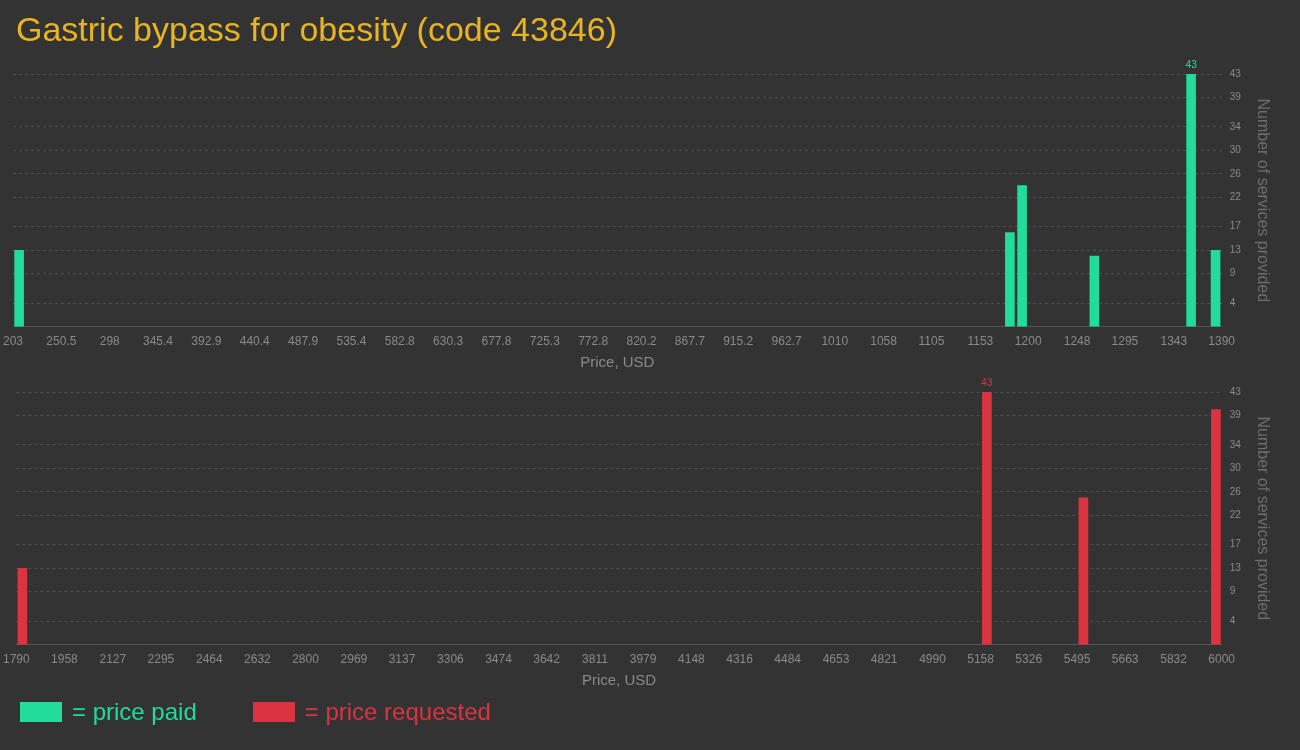  Describe the element at coordinates (738, 341) in the screenshot. I see `x-tick-label: 915.2` at that location.